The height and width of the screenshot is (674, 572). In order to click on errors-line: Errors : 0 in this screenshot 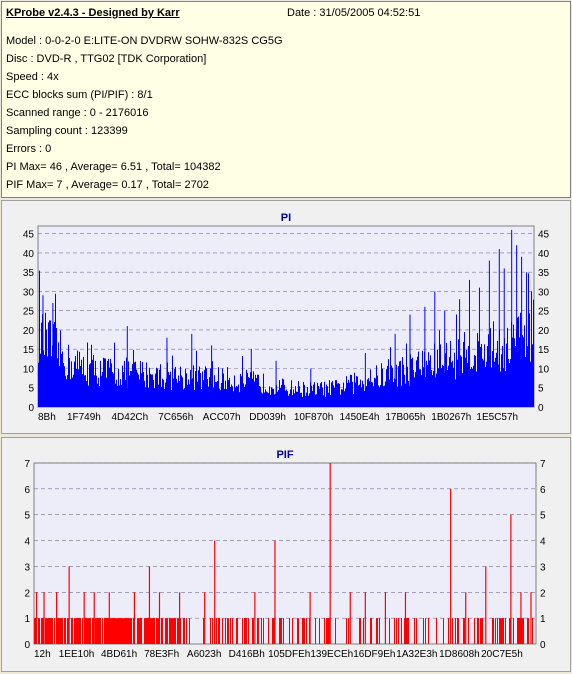, I will do `click(29, 149)`.